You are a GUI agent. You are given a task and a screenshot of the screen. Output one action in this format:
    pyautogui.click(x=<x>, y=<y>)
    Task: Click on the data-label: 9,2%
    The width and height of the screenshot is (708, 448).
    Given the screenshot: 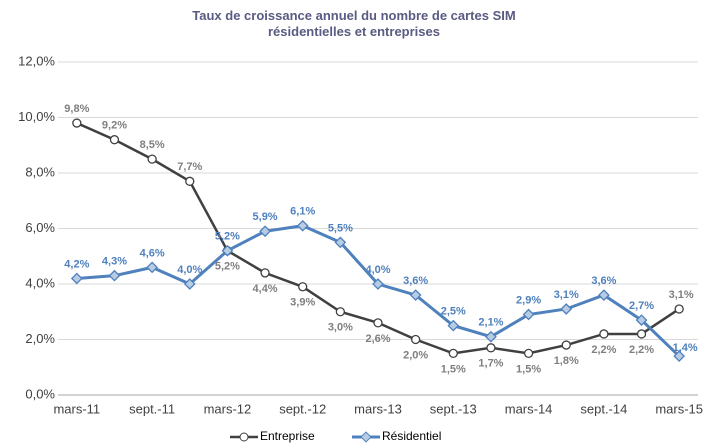 What is the action you would take?
    pyautogui.click(x=114, y=126)
    